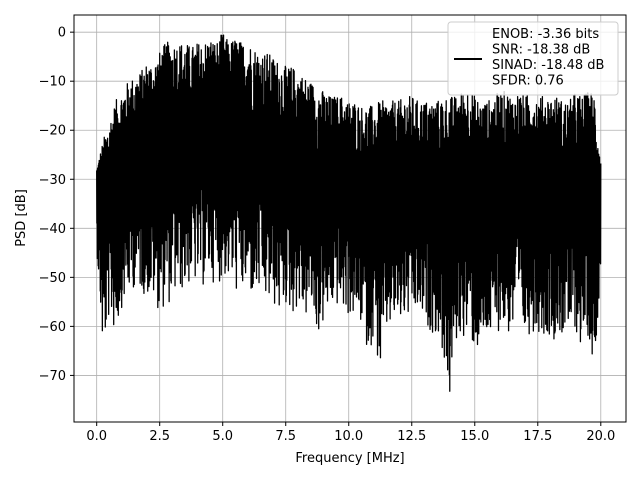 The image size is (640, 484). Describe the element at coordinates (52, 82) in the screenshot. I see `y-tick-label: −10` at that location.